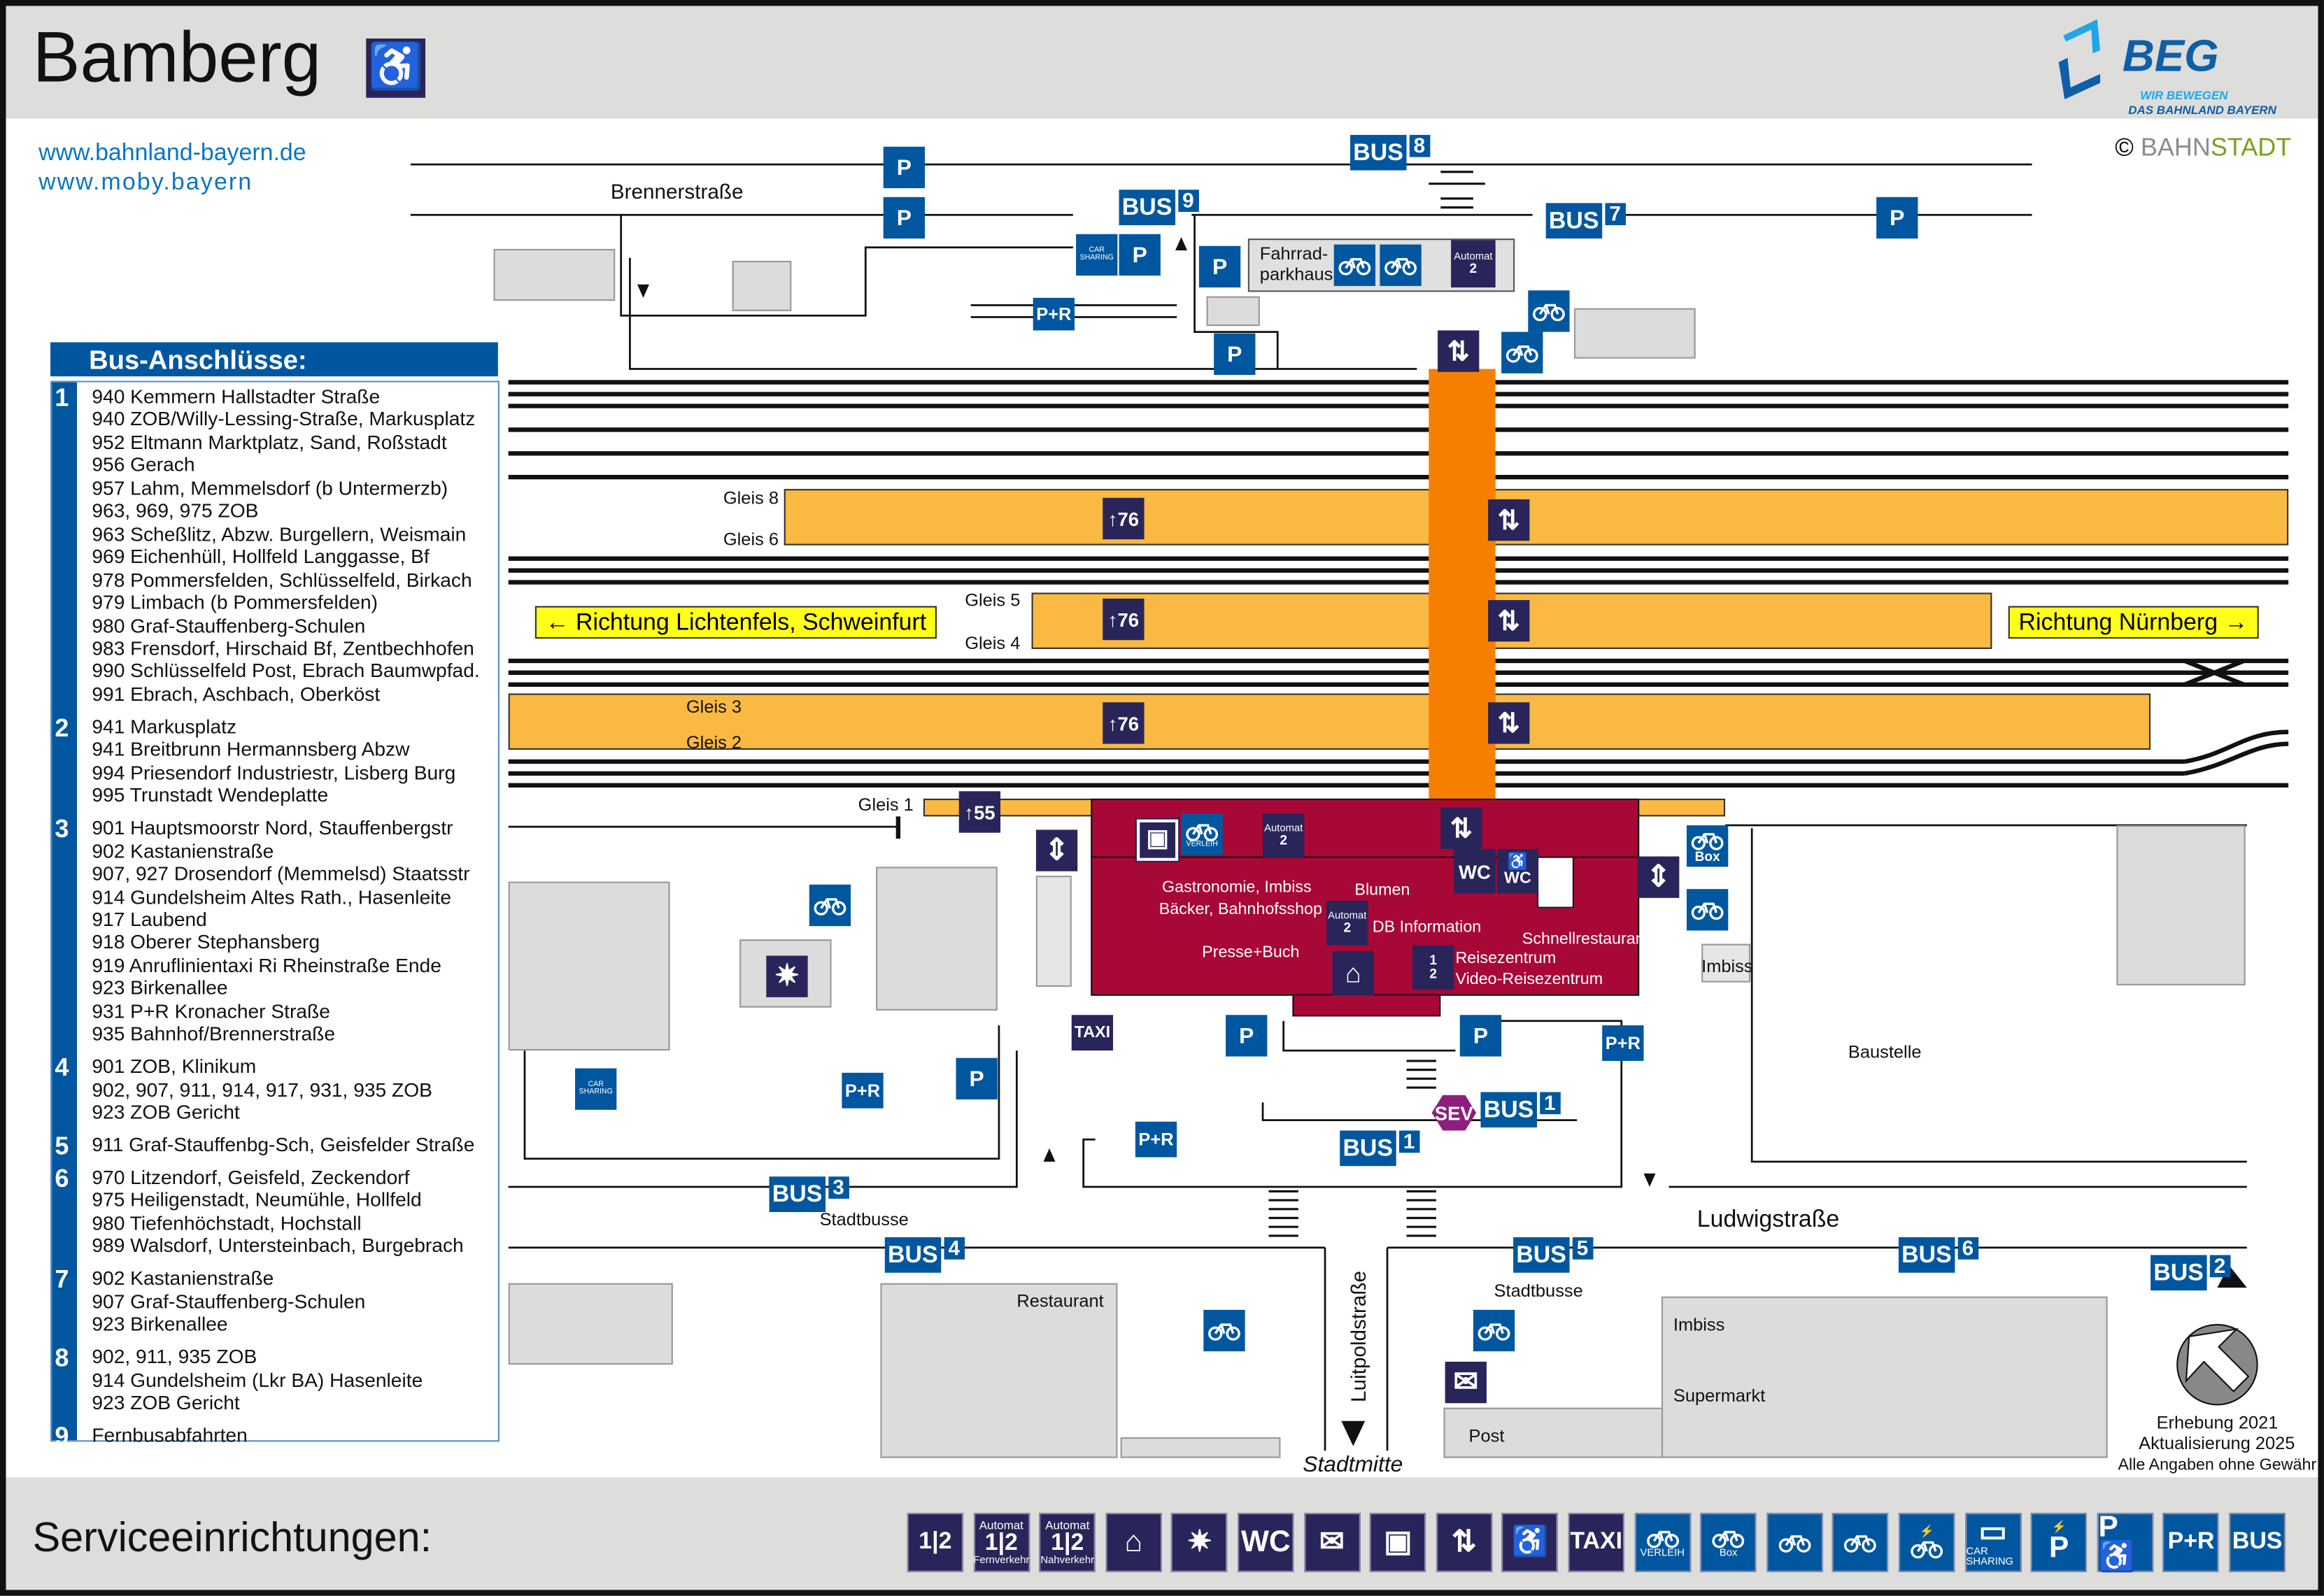  Describe the element at coordinates (1427, 927) in the screenshot. I see `label-db-information: DB Information` at that location.